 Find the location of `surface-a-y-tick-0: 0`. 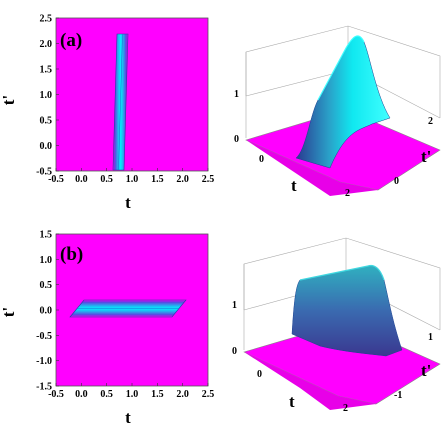

surface-a-y-tick-0: 0 is located at coordinates (396, 181).